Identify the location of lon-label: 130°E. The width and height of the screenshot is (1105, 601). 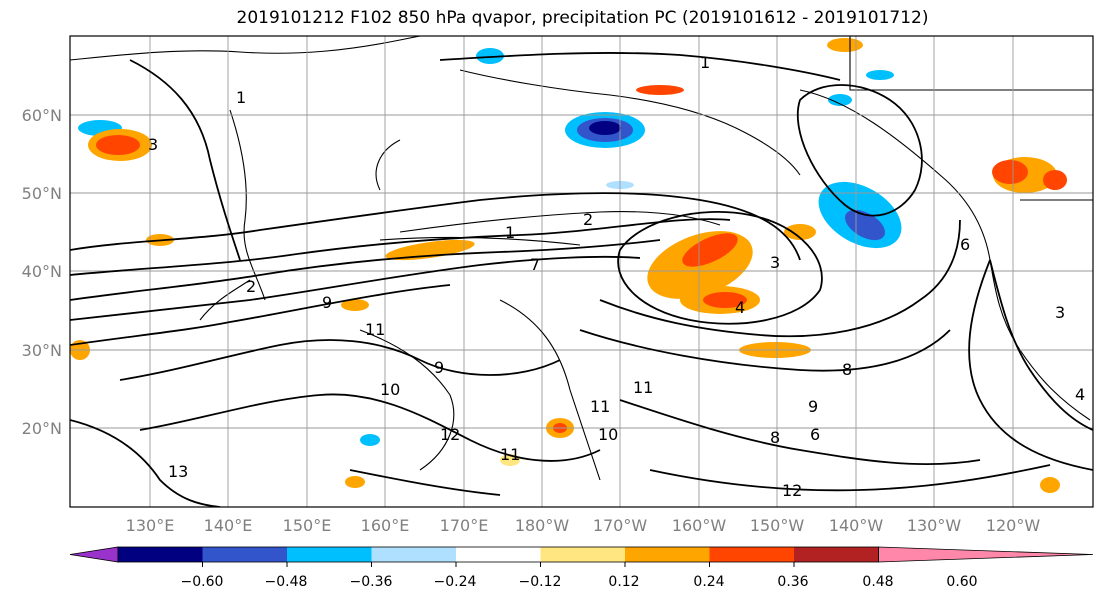
(150, 525).